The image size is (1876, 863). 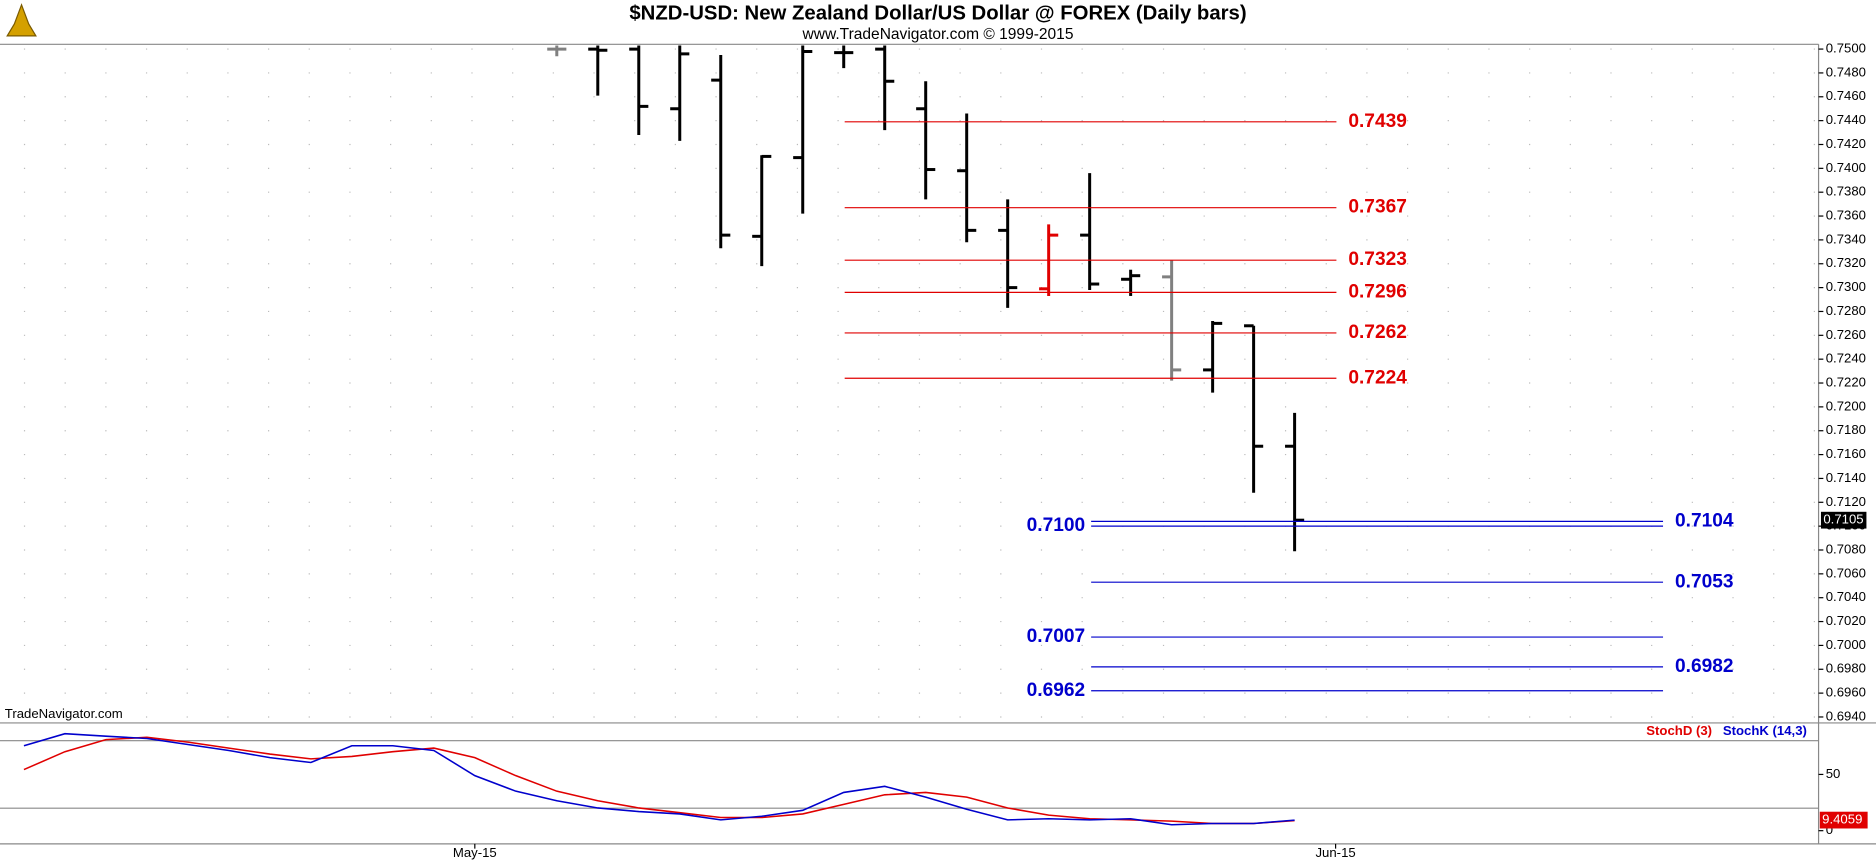 I want to click on x-tick-label: Jun-15, so click(x=1335, y=852).